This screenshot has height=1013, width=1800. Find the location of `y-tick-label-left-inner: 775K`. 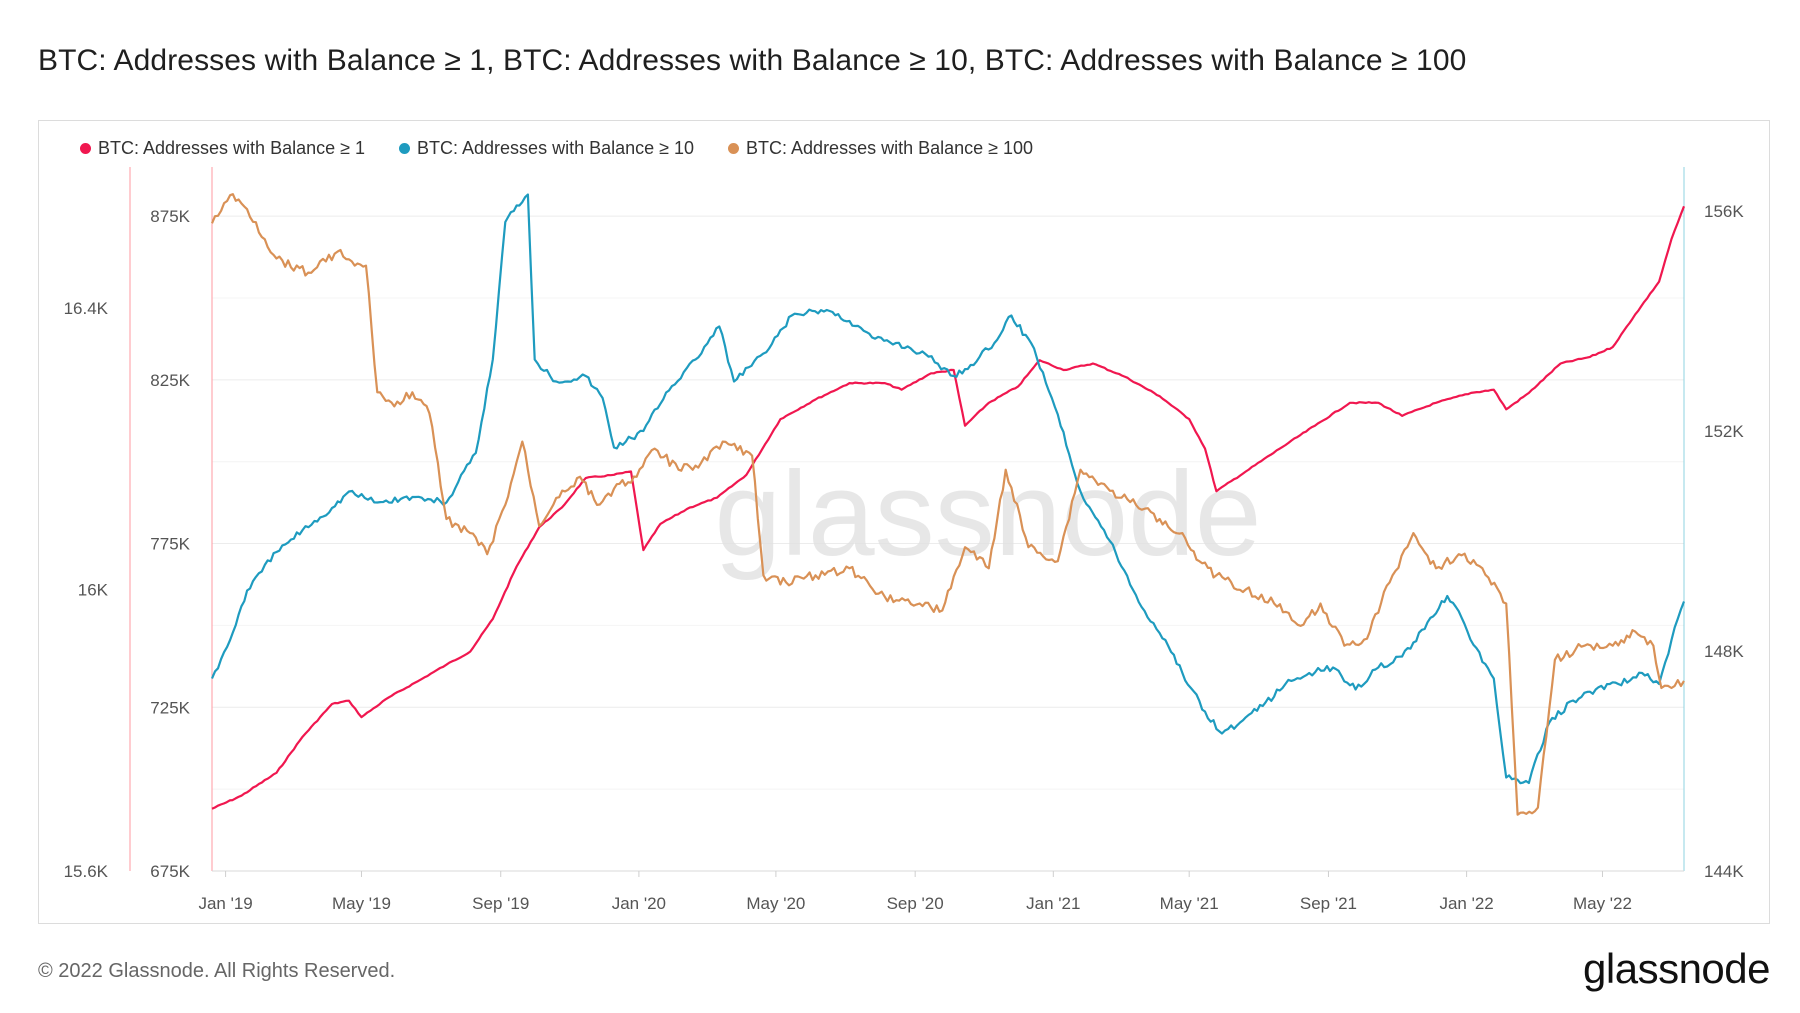

y-tick-label-left-inner: 775K is located at coordinates (170, 544).